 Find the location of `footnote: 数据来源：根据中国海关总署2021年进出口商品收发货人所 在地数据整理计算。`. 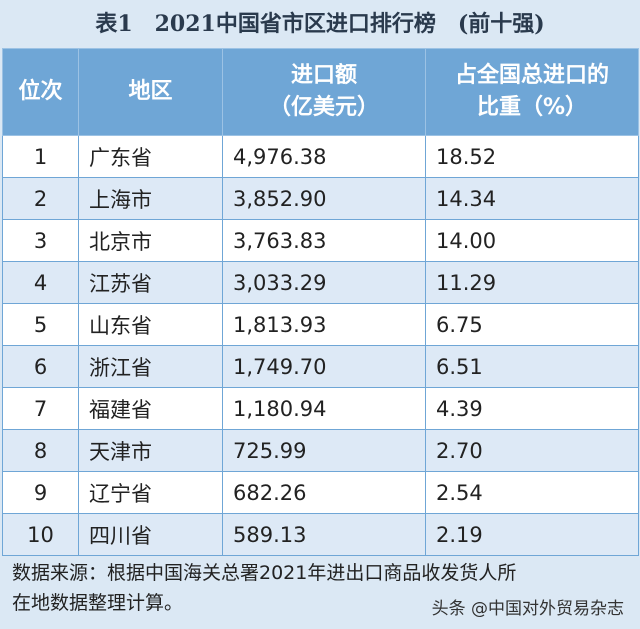

footnote: 数据来源：根据中国海关总署2021年进出口商品收发货人所 在地数据整理计算。 is located at coordinates (264, 588).